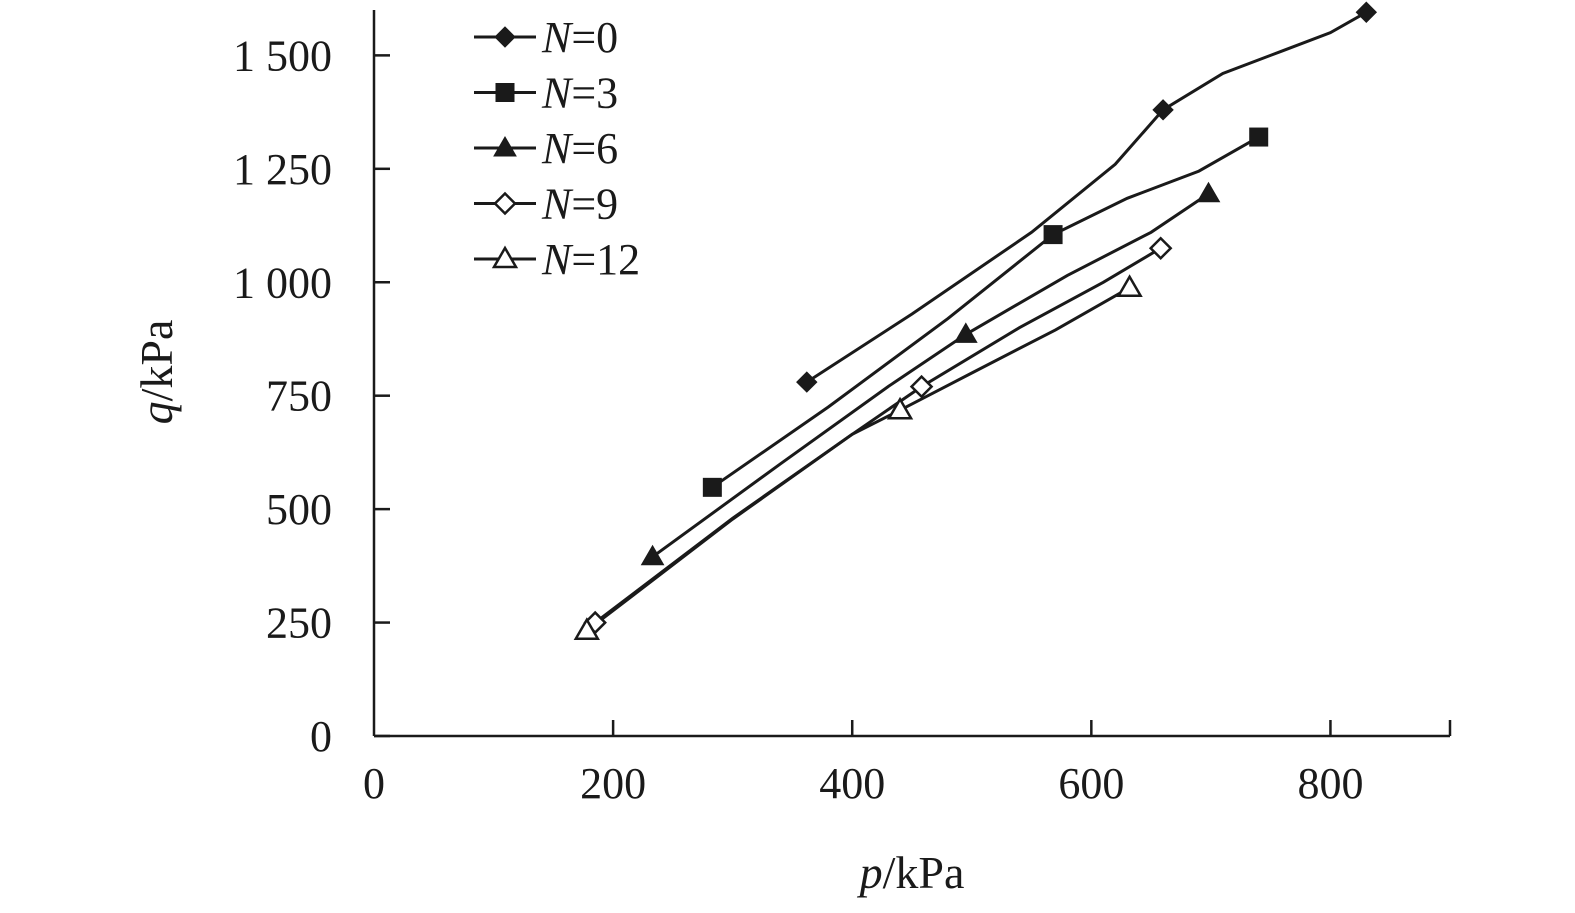 This screenshot has height=913, width=1575. What do you see at coordinates (1330, 783) in the screenshot?
I see `x-tick-label: 800` at bounding box center [1330, 783].